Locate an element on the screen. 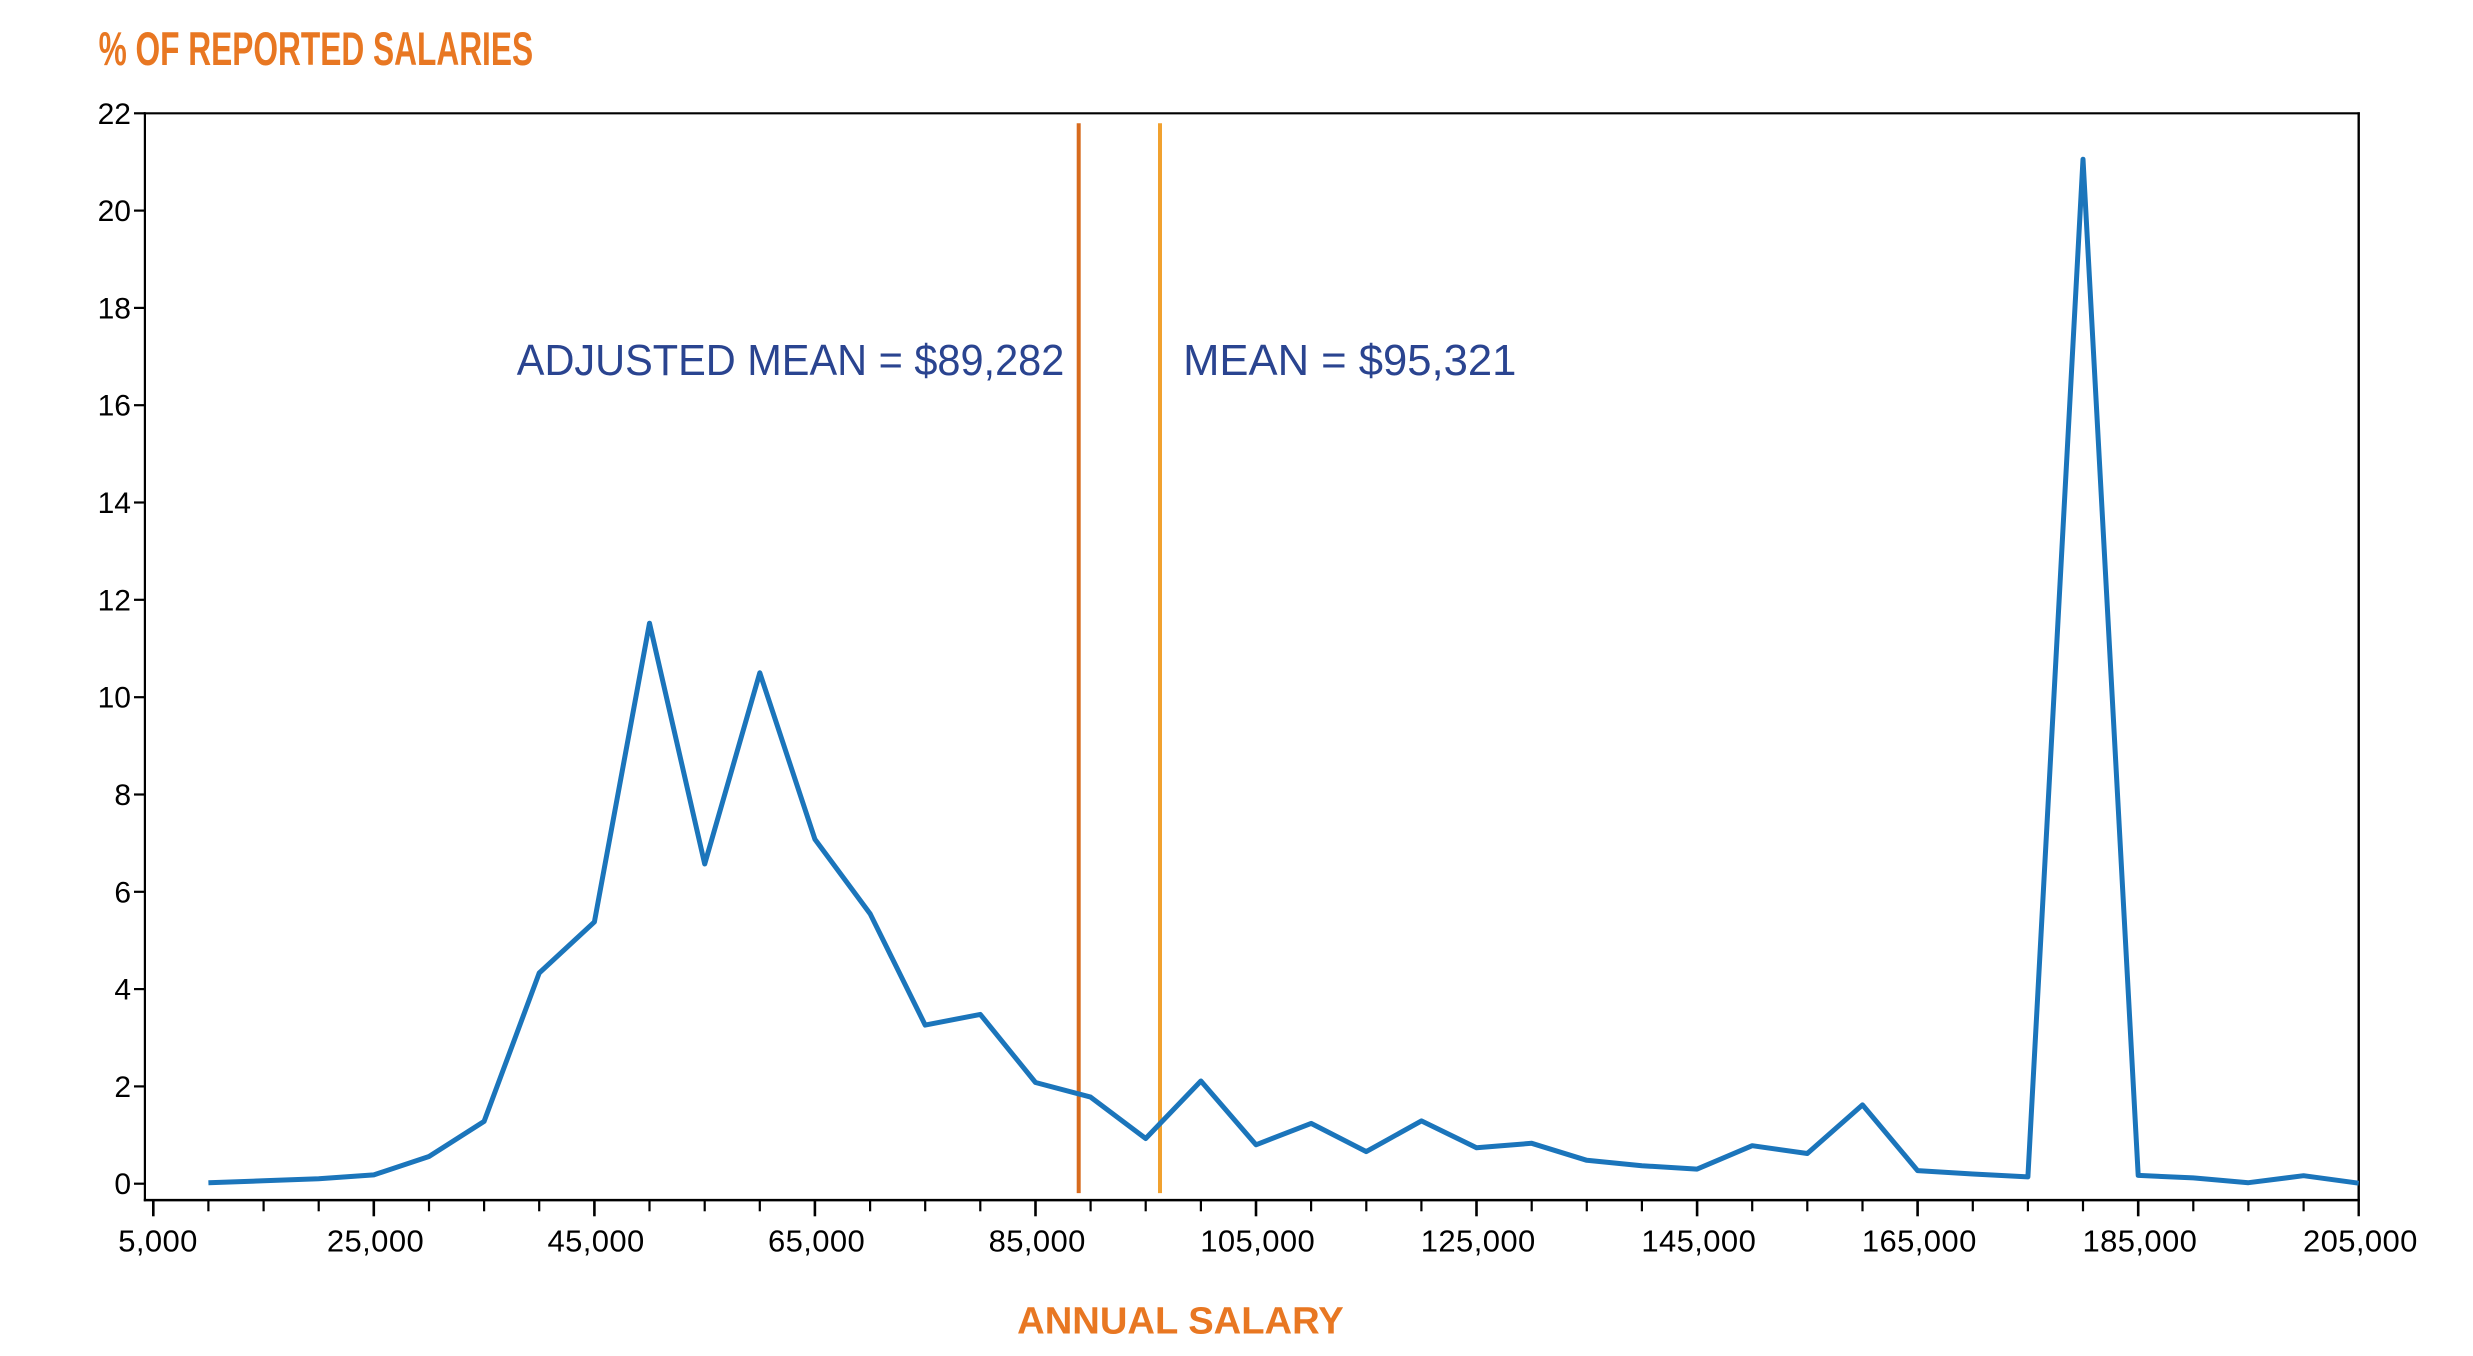  svg-text: MEAN = $95,321 is located at coordinates (1349, 360).